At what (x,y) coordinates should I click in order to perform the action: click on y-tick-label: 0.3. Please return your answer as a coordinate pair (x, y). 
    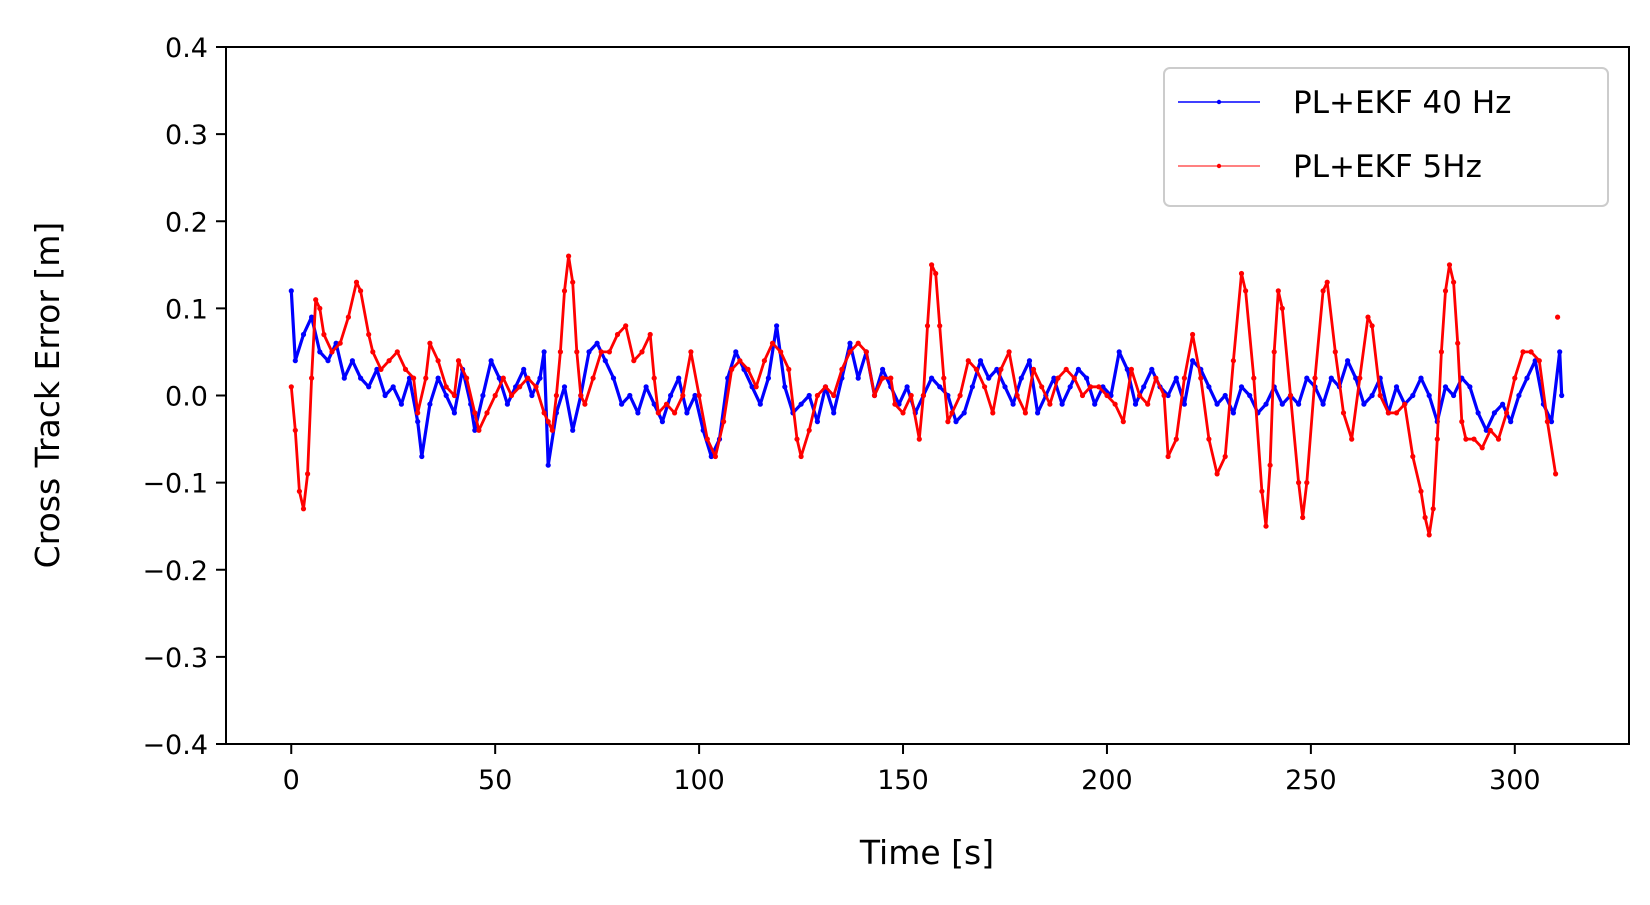
    Looking at the image, I should click on (186, 135).